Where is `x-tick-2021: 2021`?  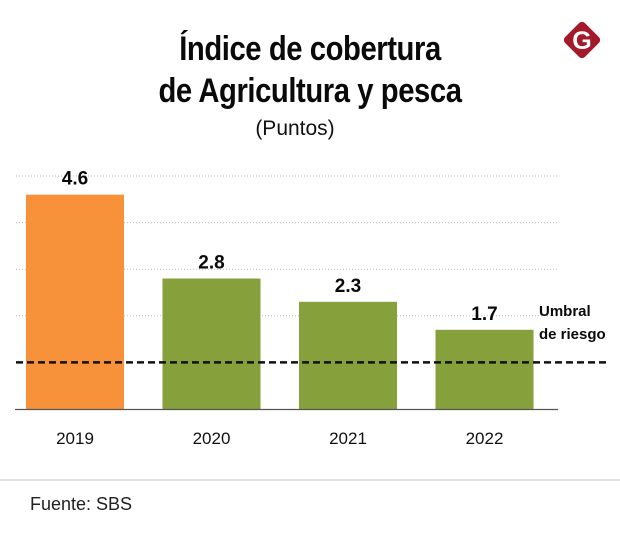
x-tick-2021: 2021 is located at coordinates (348, 438).